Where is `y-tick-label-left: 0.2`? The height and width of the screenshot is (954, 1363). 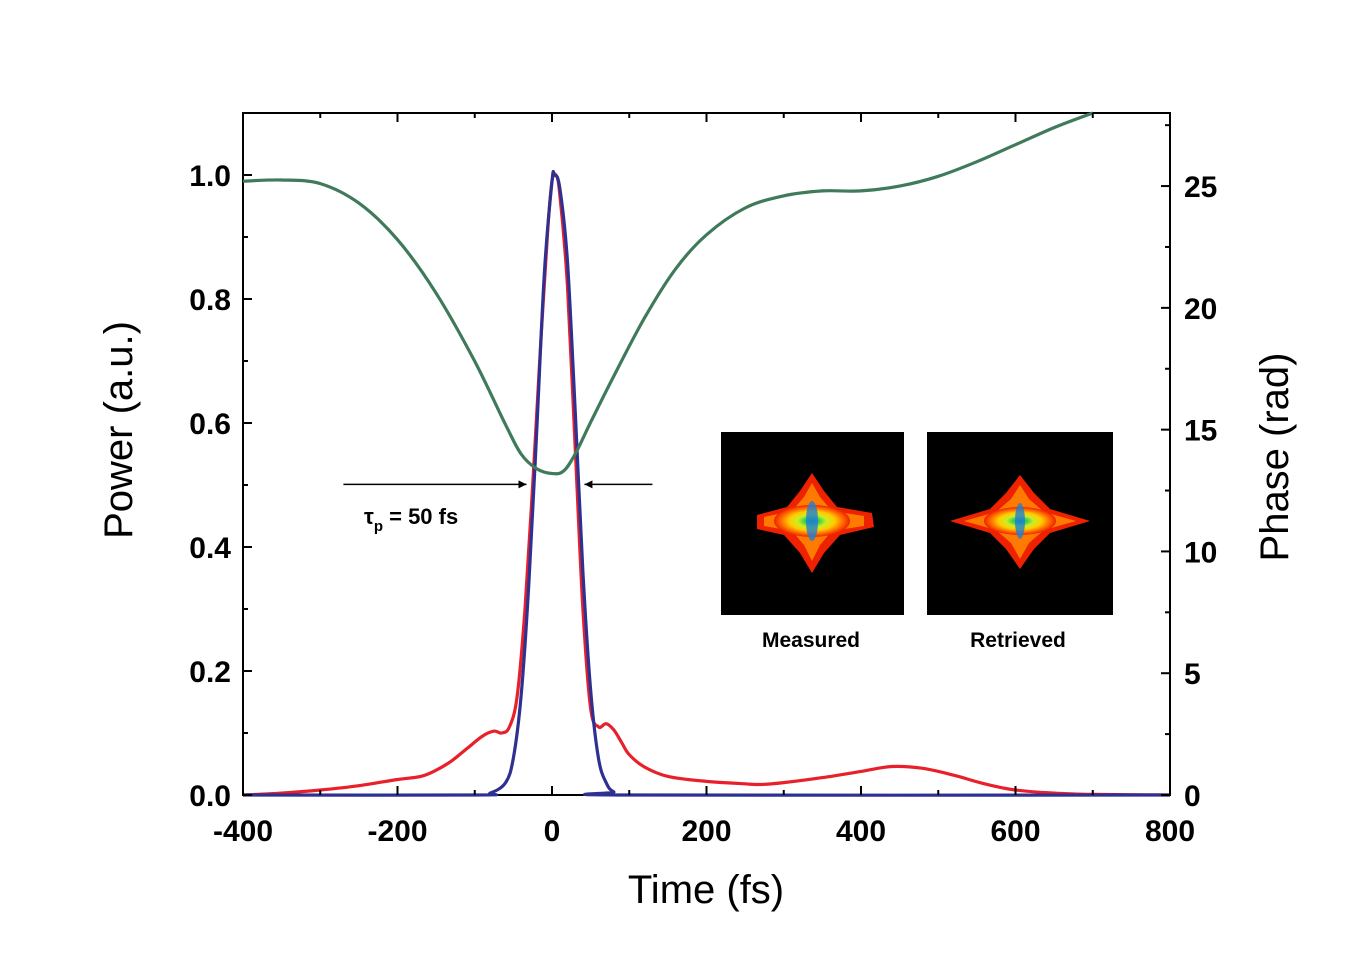 y-tick-label-left: 0.2 is located at coordinates (210, 672).